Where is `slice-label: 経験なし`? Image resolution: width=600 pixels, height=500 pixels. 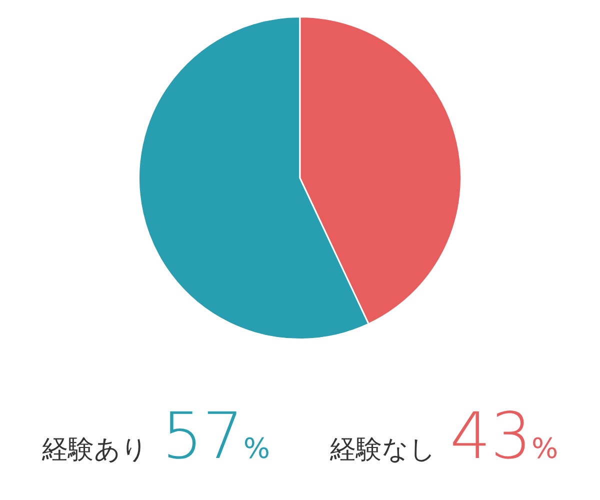 slice-label: 経験なし is located at coordinates (383, 450).